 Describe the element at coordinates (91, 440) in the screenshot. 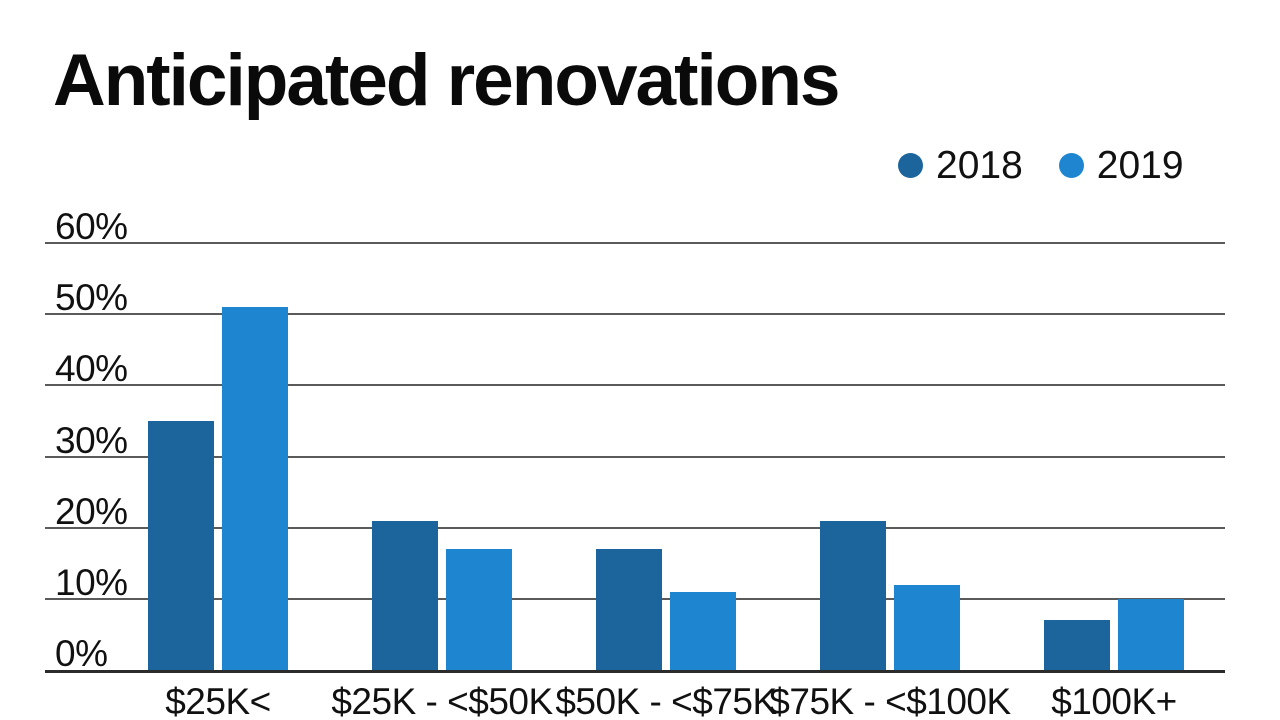

I see `y-axis-tick-label: 30%` at that location.